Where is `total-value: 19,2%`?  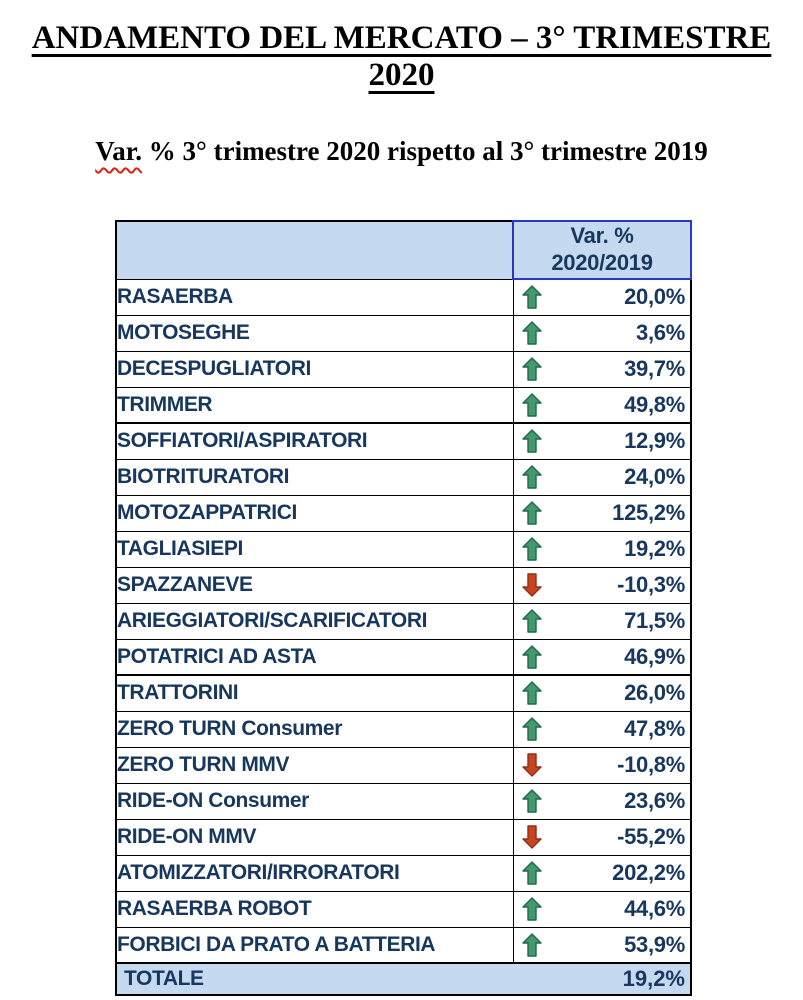 total-value: 19,2% is located at coordinates (653, 978).